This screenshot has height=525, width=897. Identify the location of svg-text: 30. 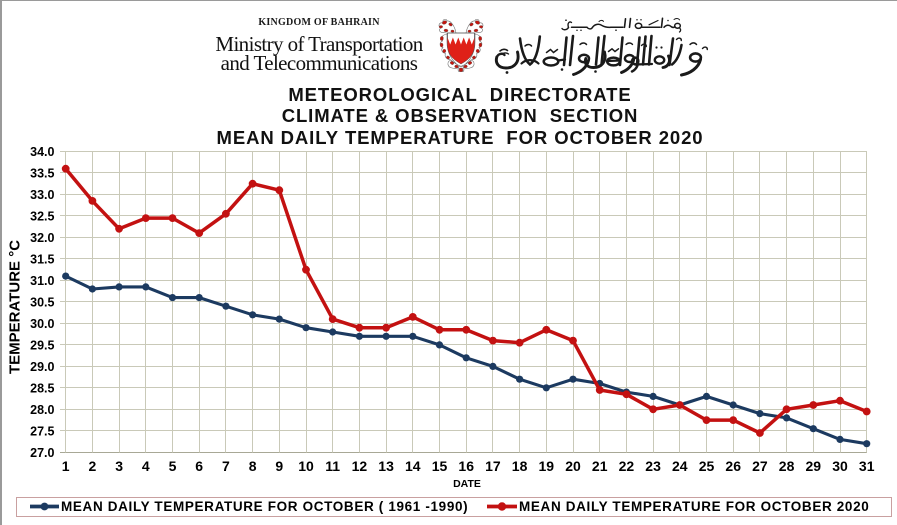
(840, 466).